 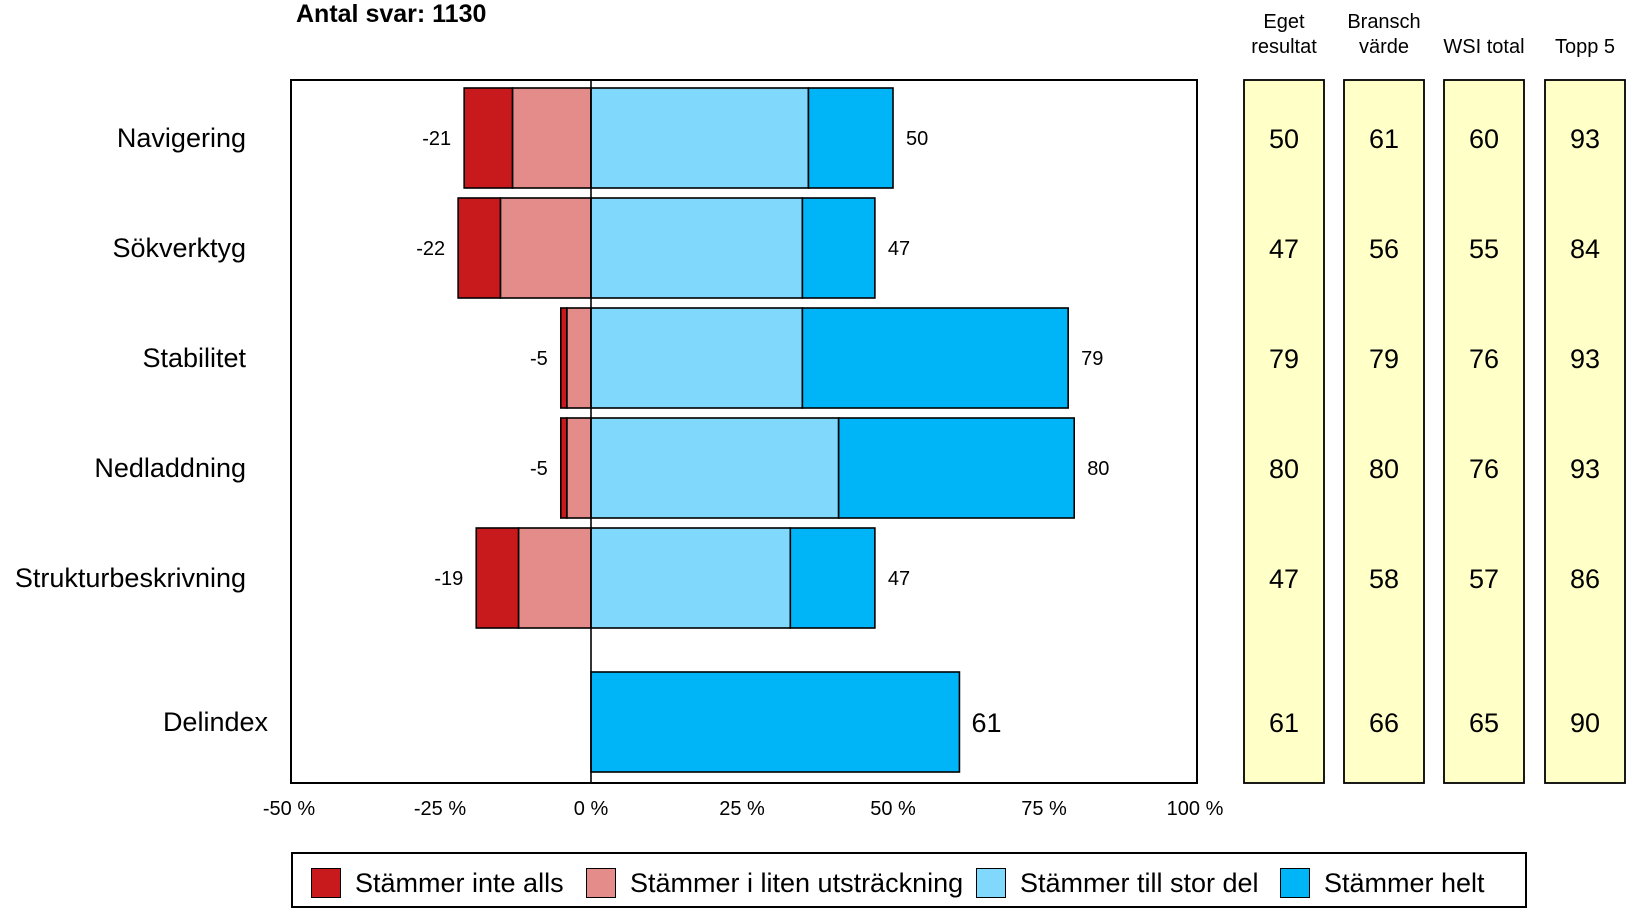 What do you see at coordinates (579, 468) in the screenshot?
I see `bar-nedladdning-stammer-i-liten-utstrackning` at bounding box center [579, 468].